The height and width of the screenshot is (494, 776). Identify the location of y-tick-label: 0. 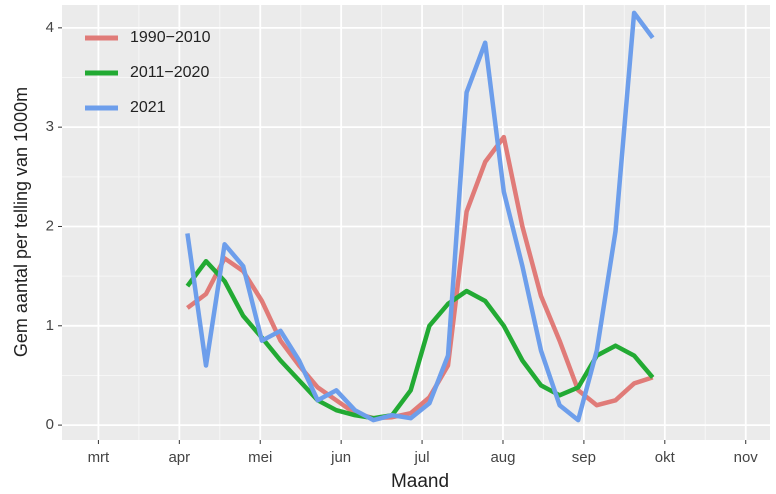
(50, 424).